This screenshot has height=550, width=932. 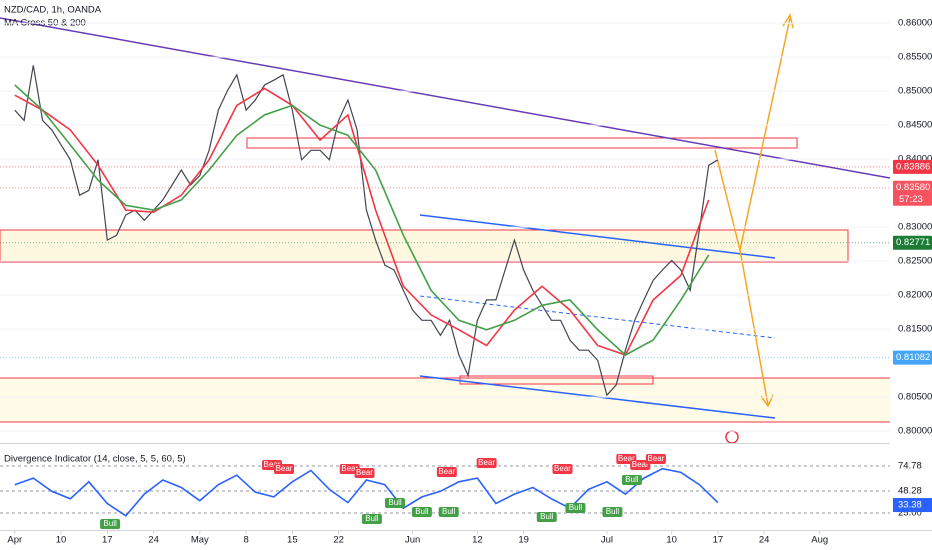 I want to click on channel-line, so click(x=597, y=236).